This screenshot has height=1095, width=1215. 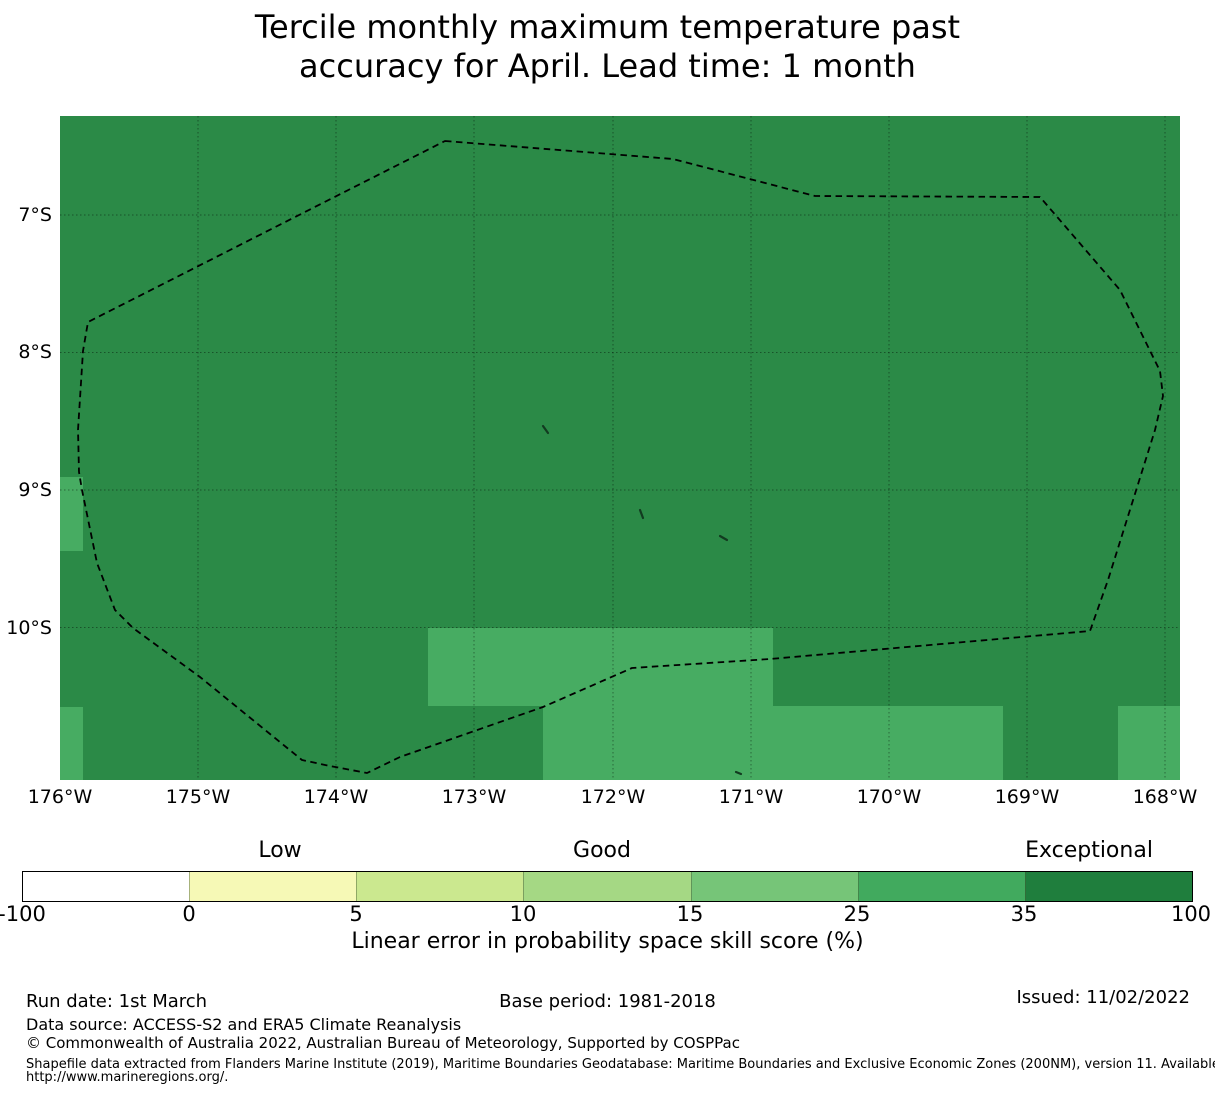 What do you see at coordinates (280, 850) in the screenshot?
I see `colorbar-category-label: Low` at bounding box center [280, 850].